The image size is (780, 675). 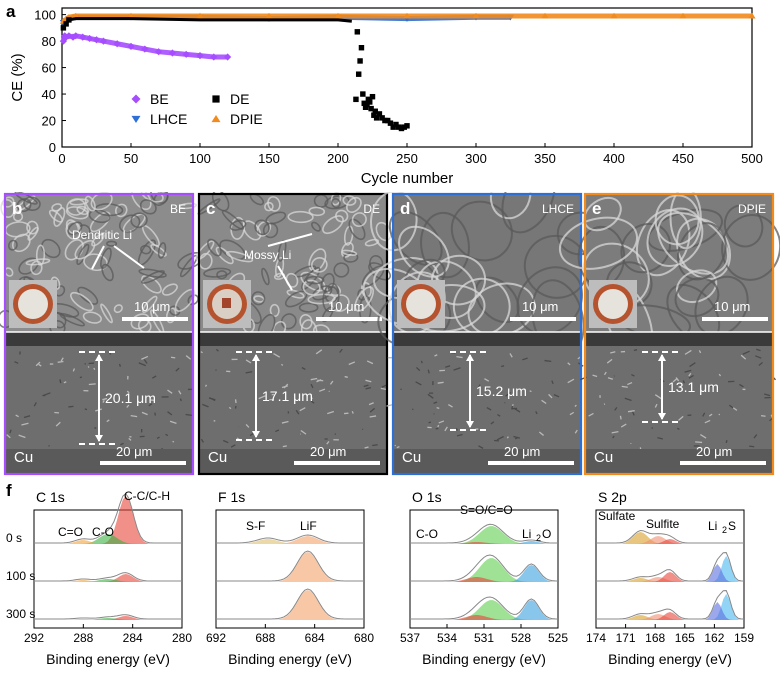 I want to click on xps-title-3: S 2p, so click(x=612, y=497).